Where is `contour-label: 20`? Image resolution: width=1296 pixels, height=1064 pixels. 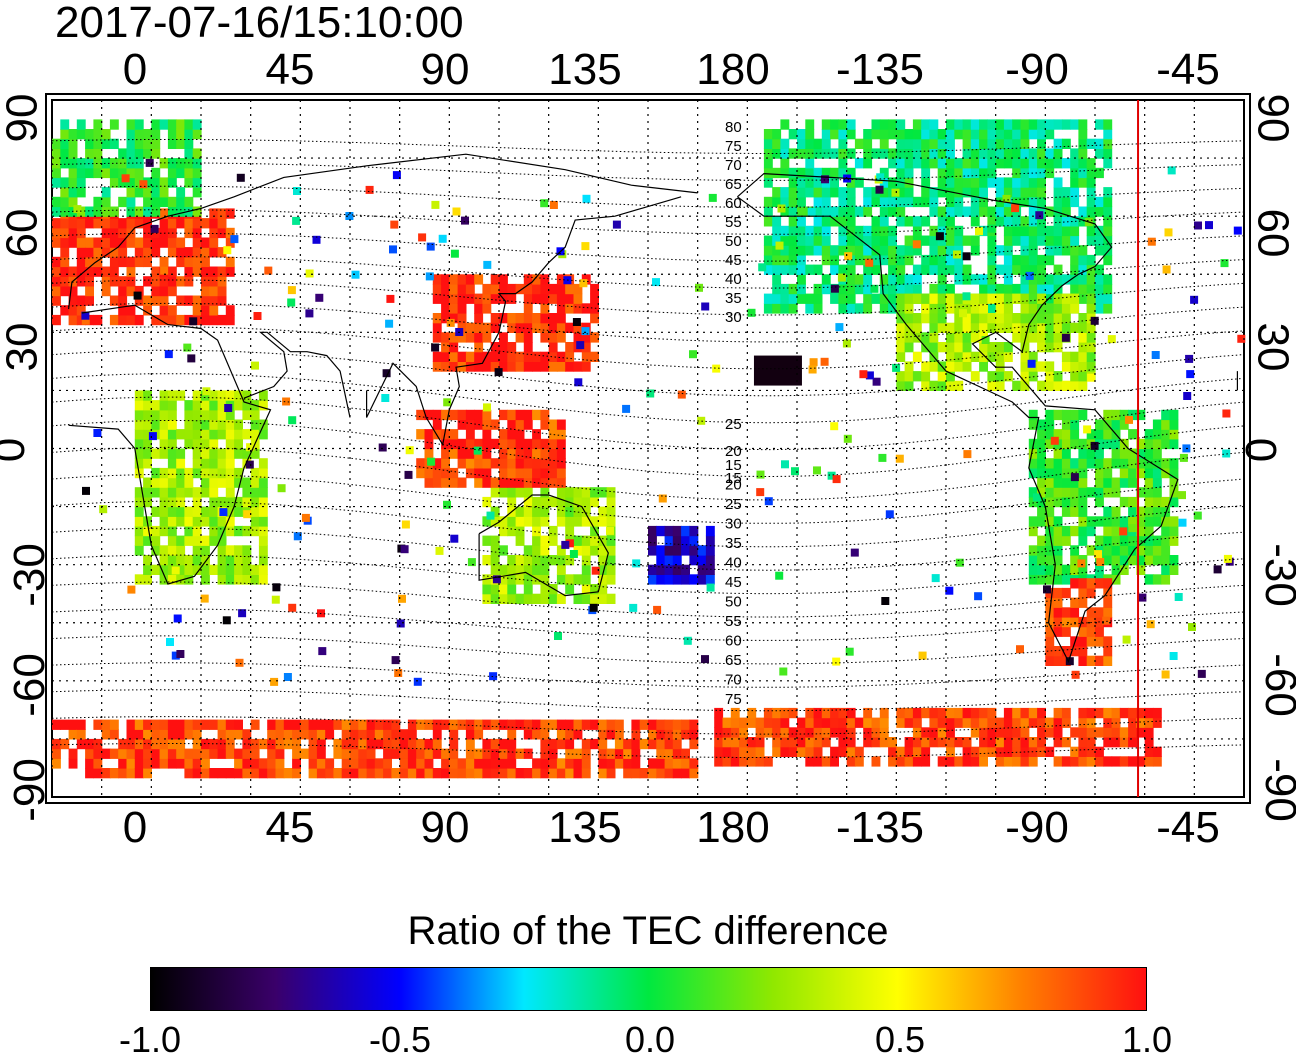 contour-label: 20 is located at coordinates (733, 451).